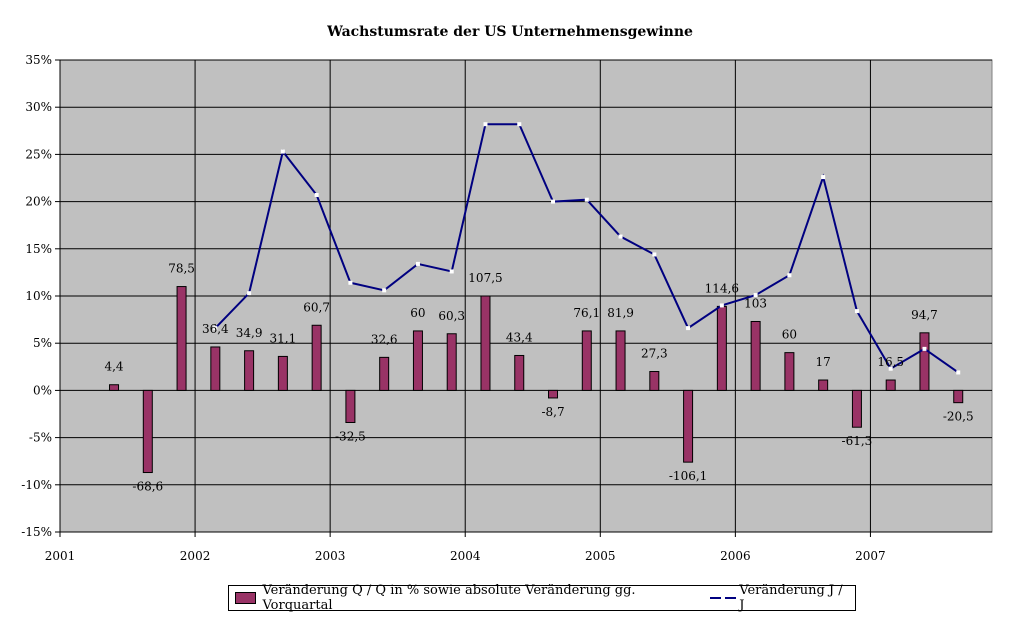  I want to click on bar-data-label: 103, so click(755, 303).